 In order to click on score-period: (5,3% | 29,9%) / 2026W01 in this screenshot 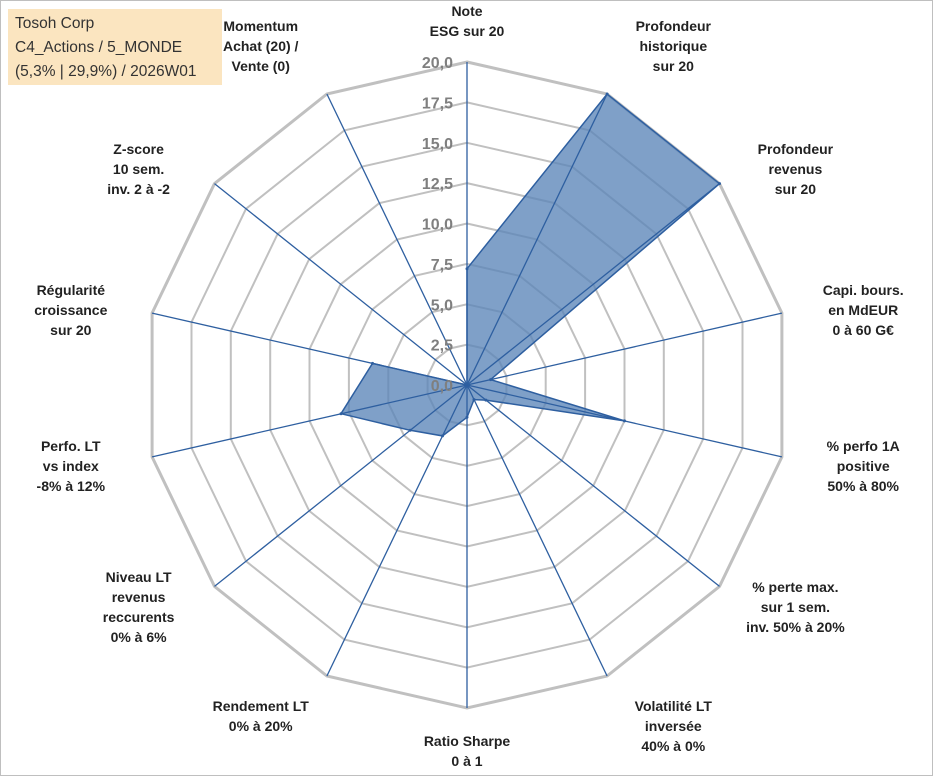, I will do `click(106, 71)`.